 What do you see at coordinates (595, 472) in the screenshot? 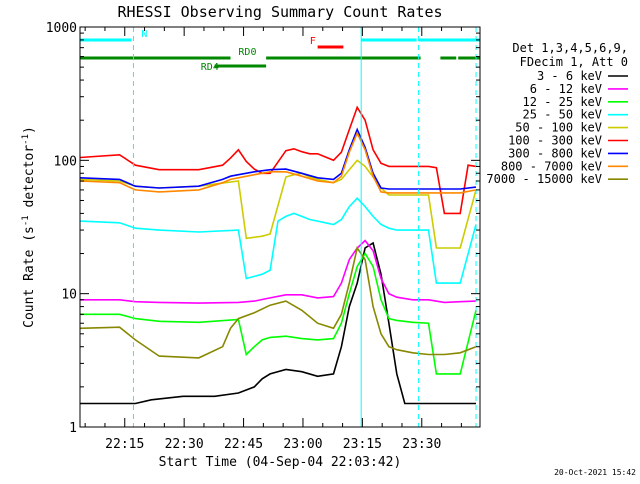
I see `footer-timestamp: 20-Oct-2021 15:42` at bounding box center [595, 472].